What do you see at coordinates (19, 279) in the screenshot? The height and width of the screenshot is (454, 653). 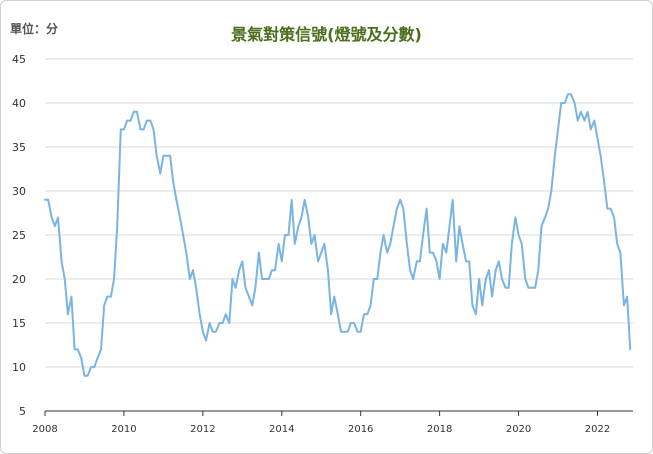 I see `y-tick-label-20: 20` at bounding box center [19, 279].